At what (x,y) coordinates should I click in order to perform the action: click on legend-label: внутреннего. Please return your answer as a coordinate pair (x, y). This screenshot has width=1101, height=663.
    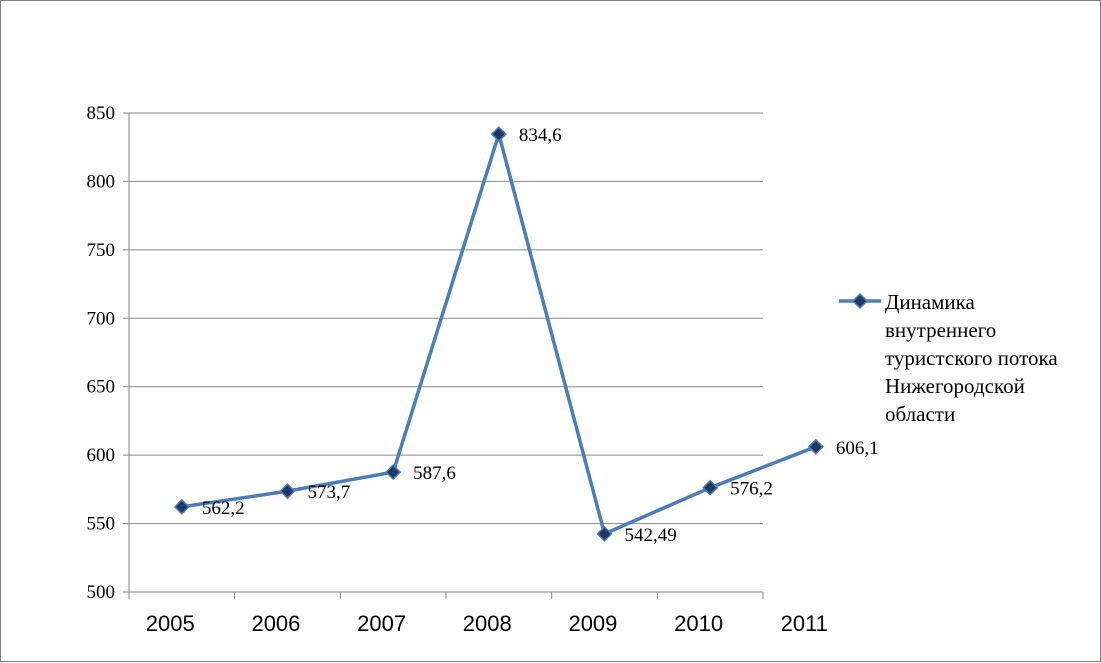
    Looking at the image, I should click on (940, 330).